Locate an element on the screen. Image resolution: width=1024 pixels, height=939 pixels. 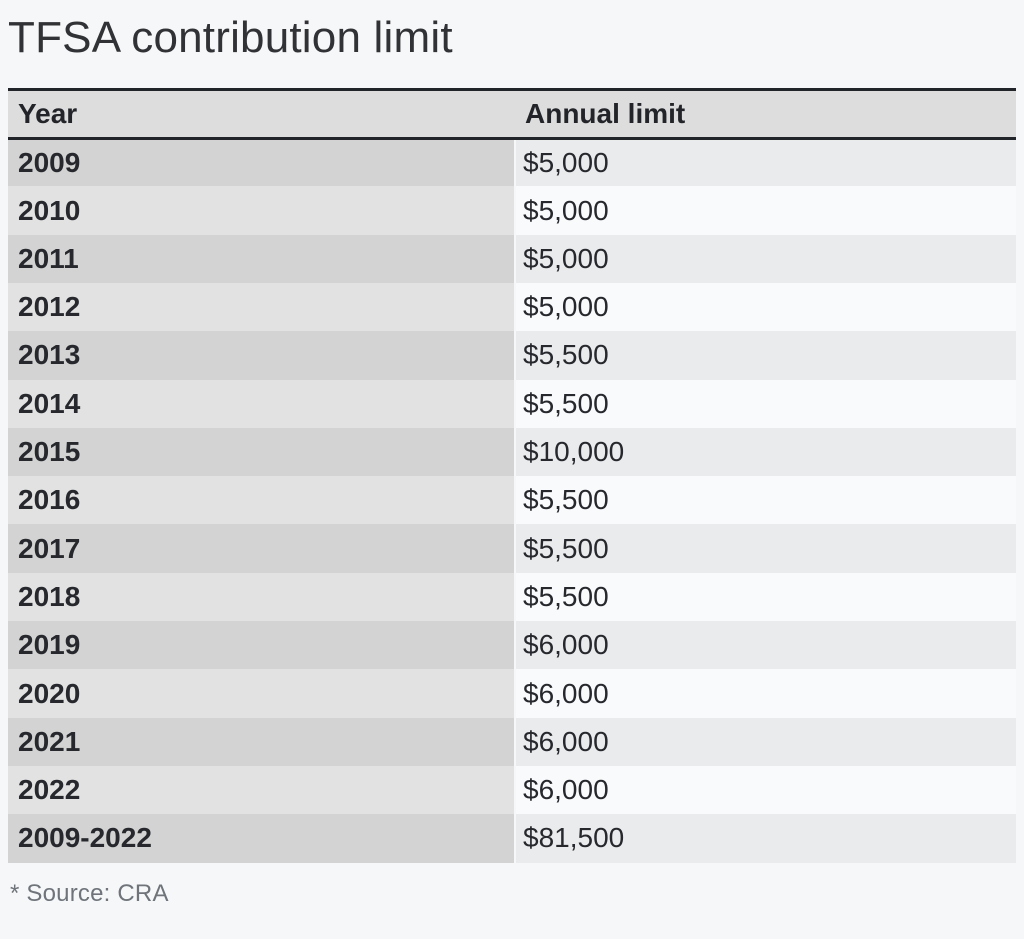
year-cell: 2012 is located at coordinates (261, 307).